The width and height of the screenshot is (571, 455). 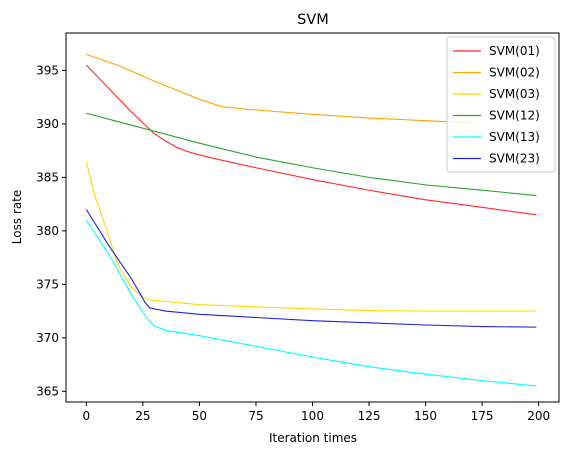 I want to click on legend-label: SVM(13), so click(x=514, y=137).